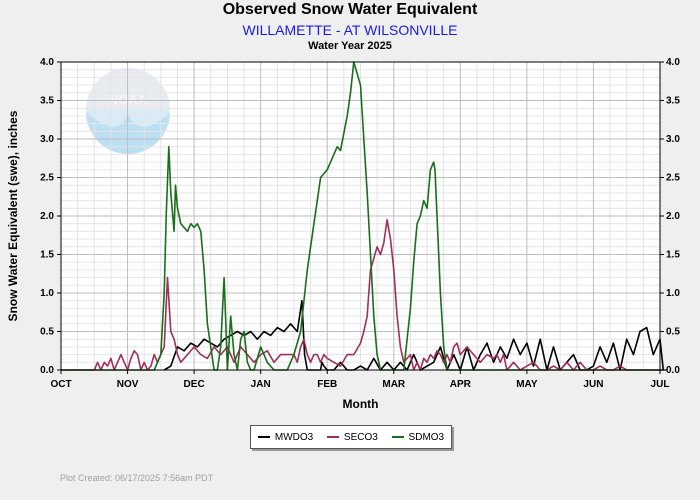 The image size is (700, 500). Describe the element at coordinates (128, 99) in the screenshot. I see `noaa-logo-text: NOAA` at that location.